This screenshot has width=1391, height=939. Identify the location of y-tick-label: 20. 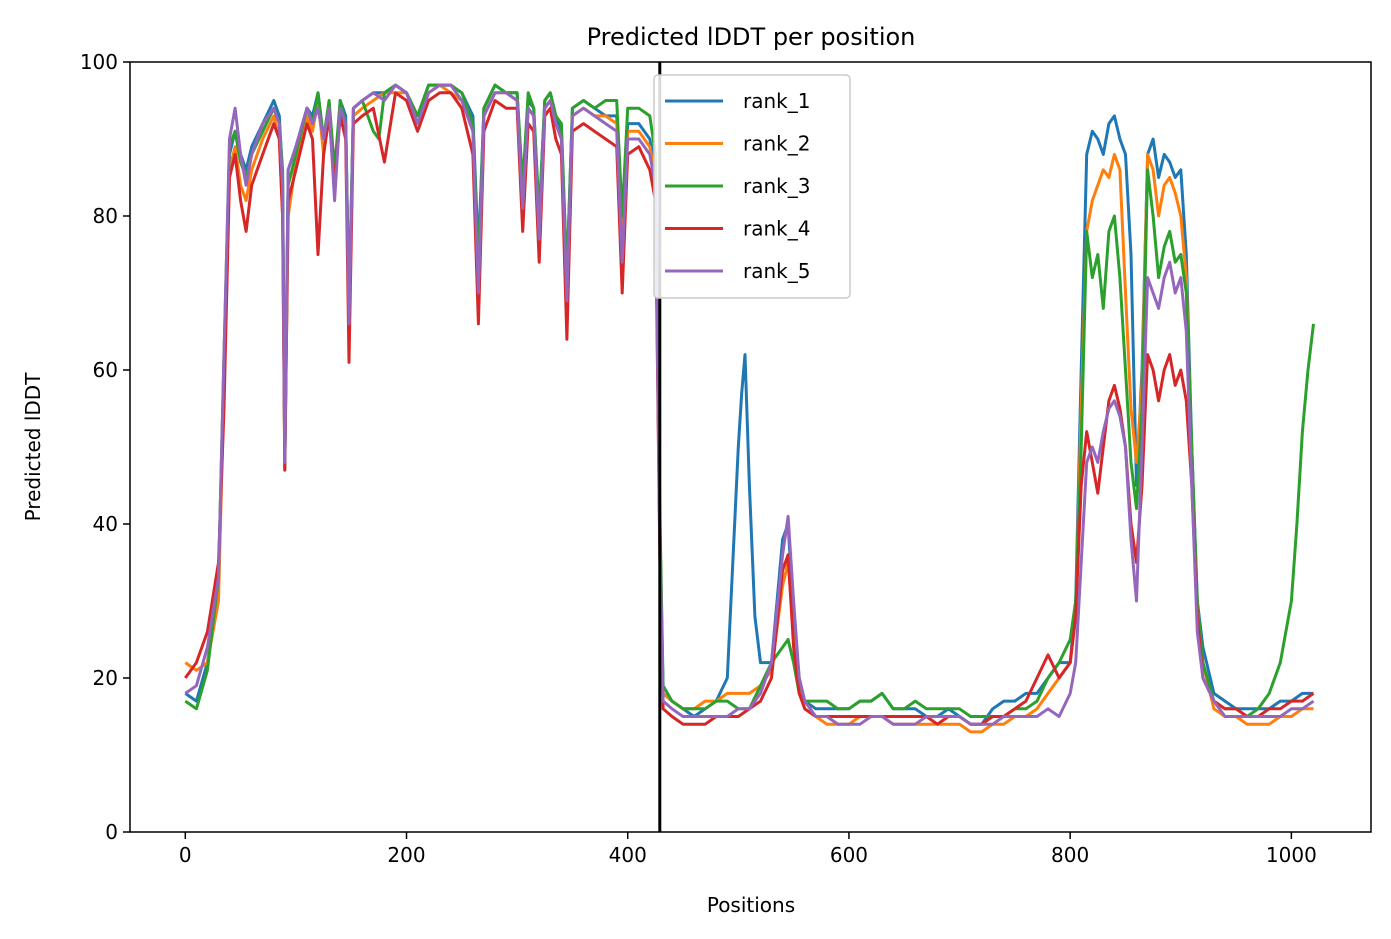
(105, 678).